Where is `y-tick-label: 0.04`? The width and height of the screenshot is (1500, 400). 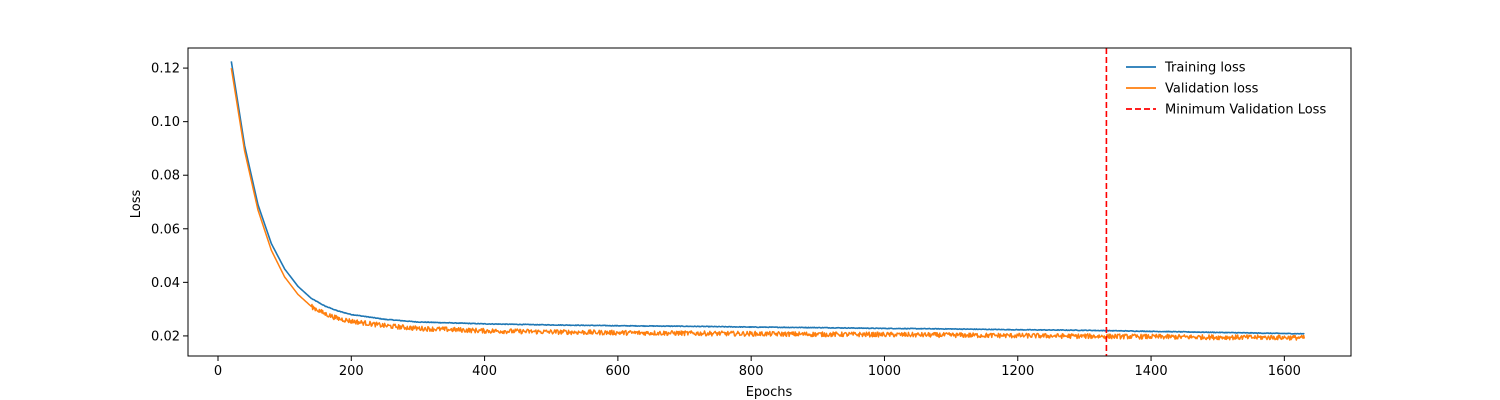
y-tick-label: 0.04 is located at coordinates (165, 283).